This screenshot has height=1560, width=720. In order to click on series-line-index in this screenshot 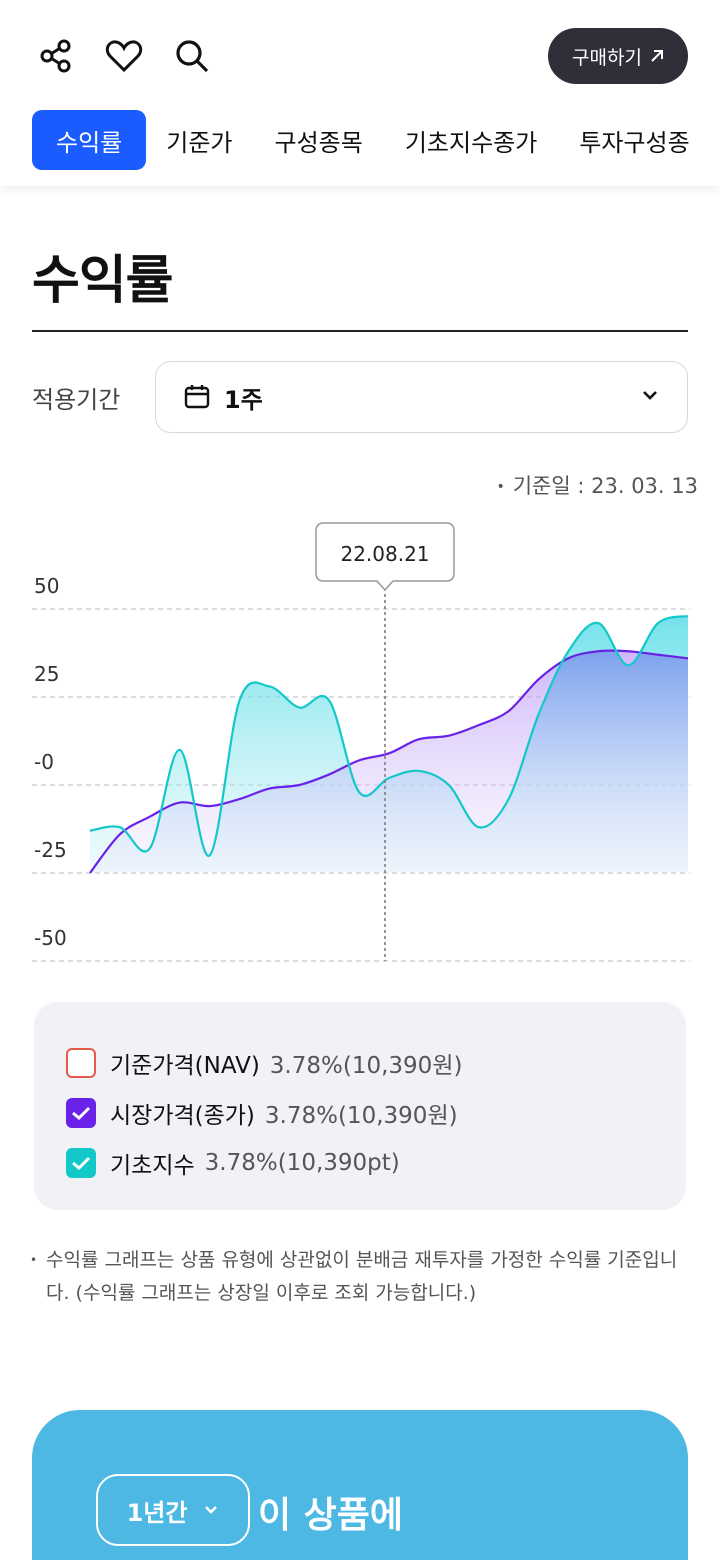, I will do `click(389, 735)`.